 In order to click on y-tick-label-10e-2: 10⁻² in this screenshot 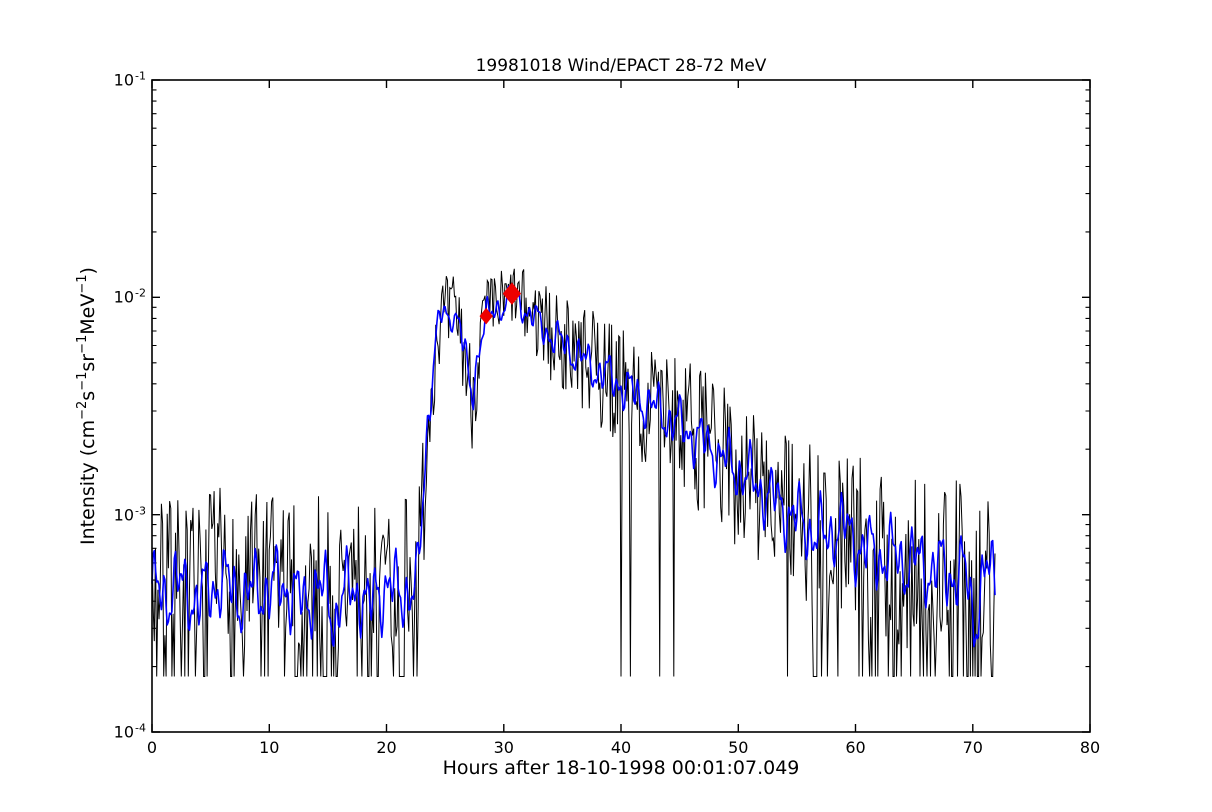, I will do `click(129, 296)`.